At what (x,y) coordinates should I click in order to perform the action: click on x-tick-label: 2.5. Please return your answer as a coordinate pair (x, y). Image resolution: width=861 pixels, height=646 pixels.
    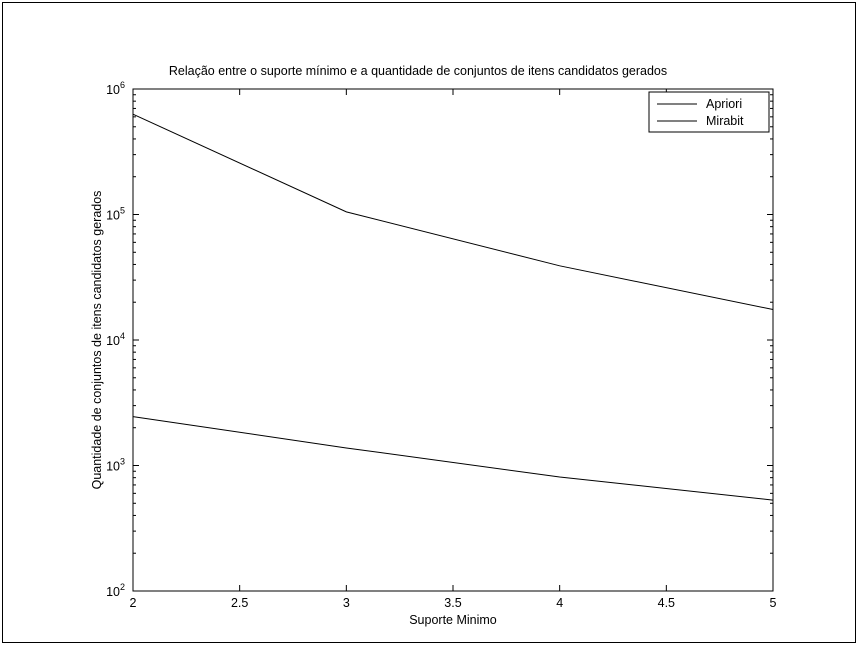
    Looking at the image, I should click on (239, 603).